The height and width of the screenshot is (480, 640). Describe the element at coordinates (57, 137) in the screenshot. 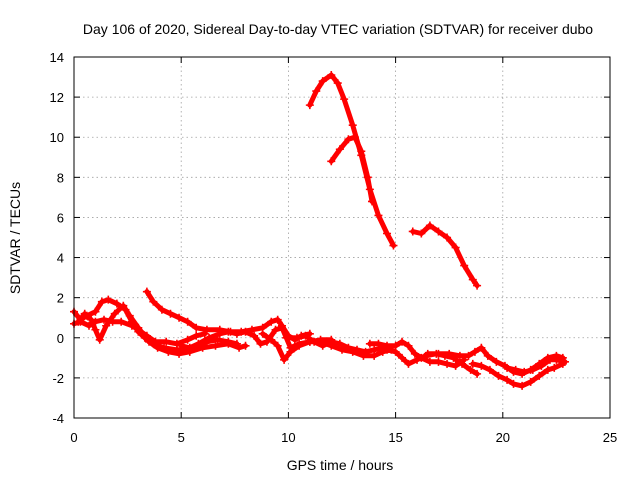

I see `y-tick-label: 10` at that location.